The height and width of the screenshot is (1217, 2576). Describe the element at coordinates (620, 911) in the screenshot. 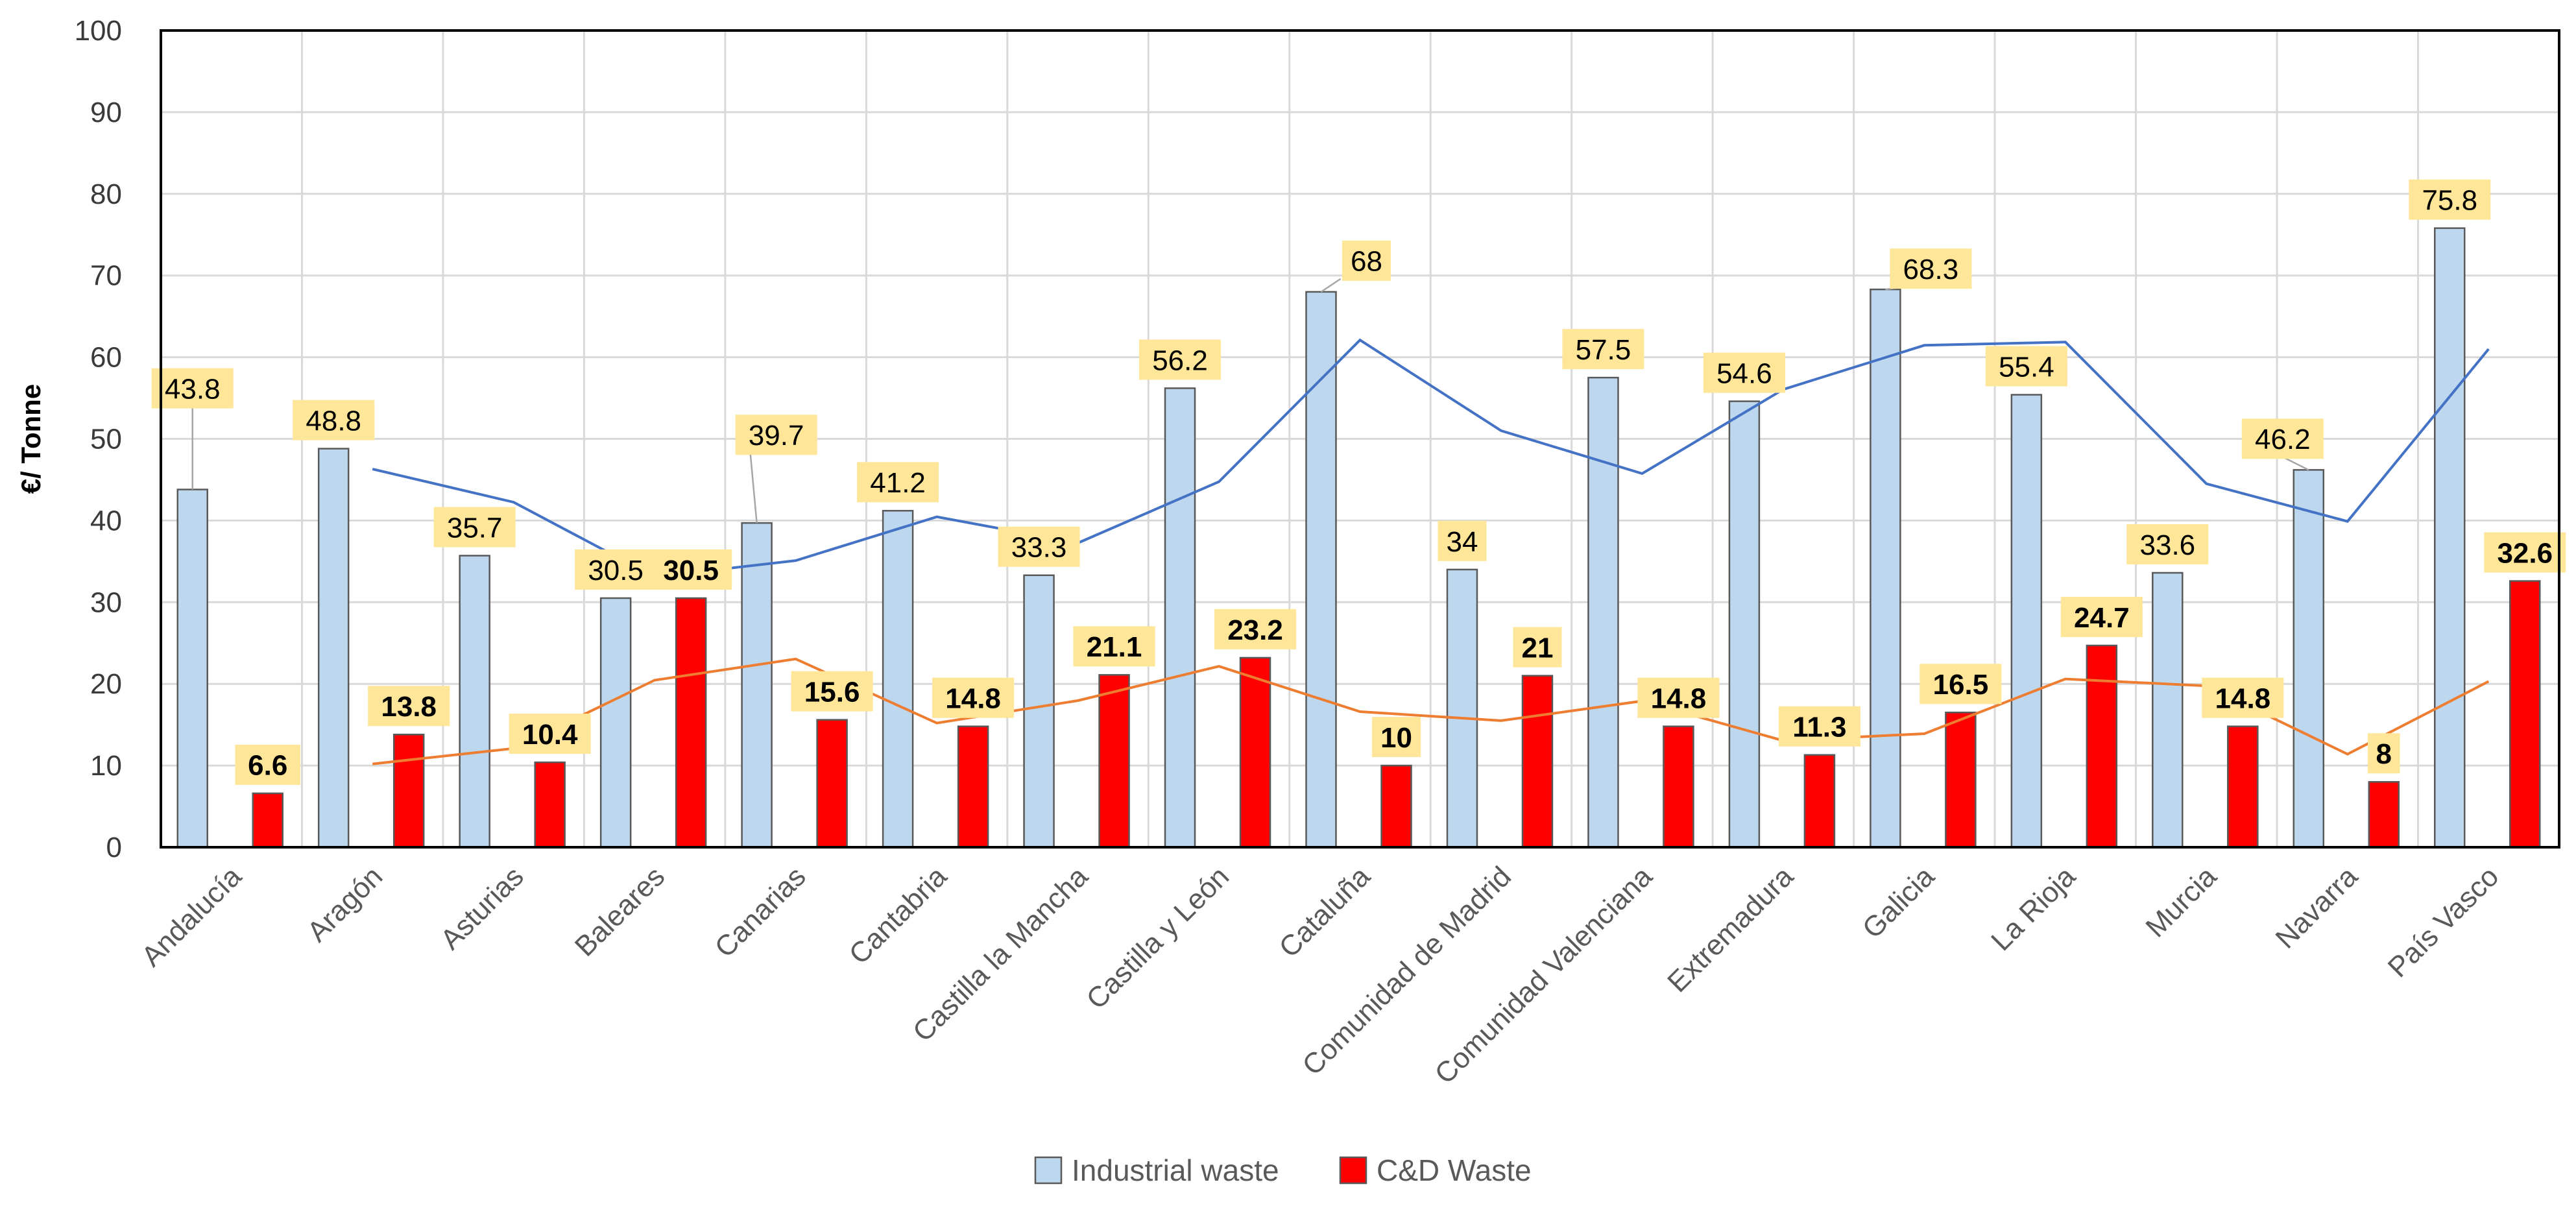

I see `x-category-label: Baleares` at that location.